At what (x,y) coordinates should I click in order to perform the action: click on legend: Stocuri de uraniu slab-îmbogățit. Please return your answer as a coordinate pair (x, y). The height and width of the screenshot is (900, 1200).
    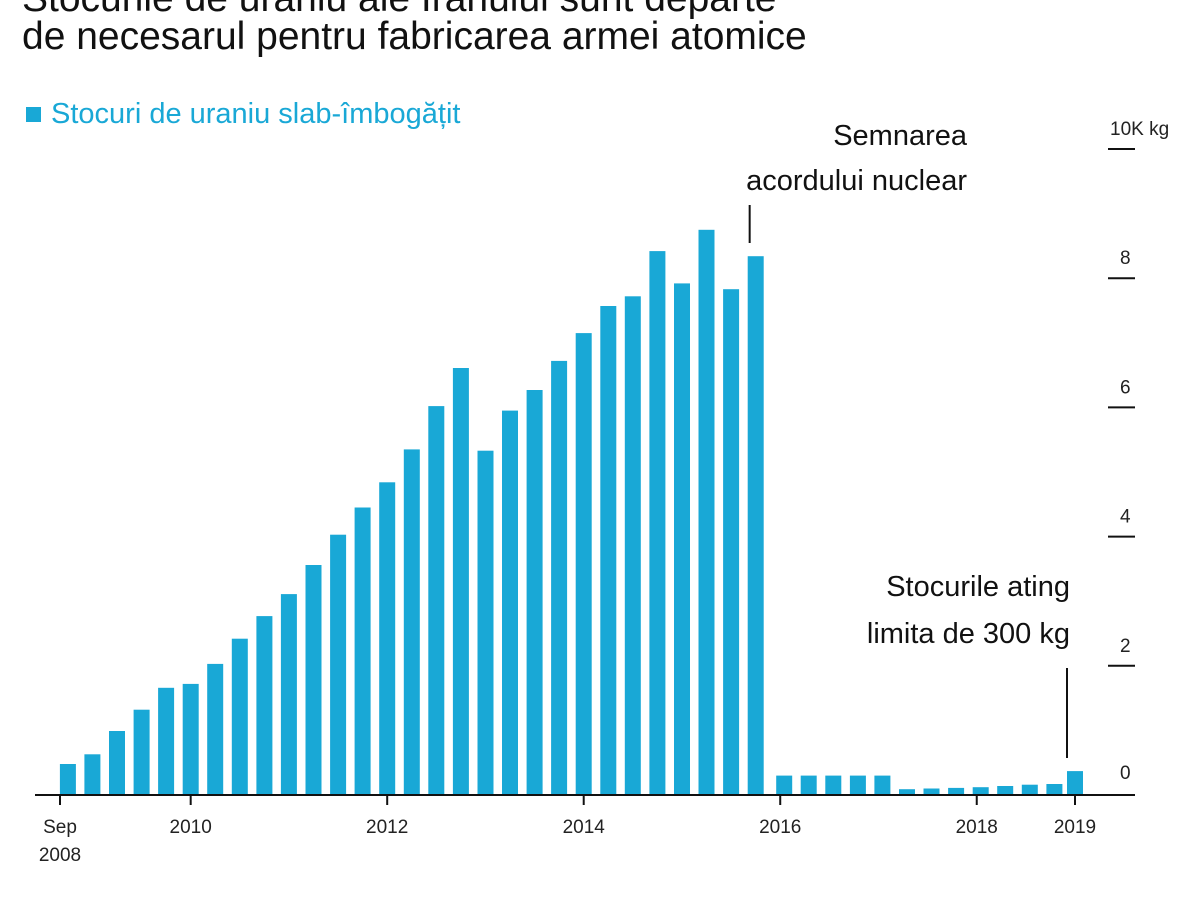
    Looking at the image, I should click on (243, 114).